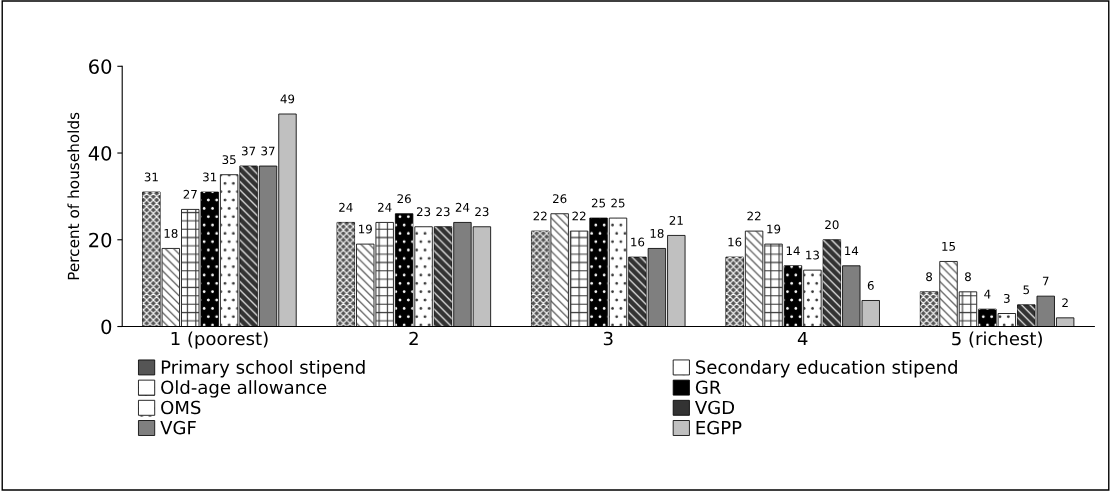 The width and height of the screenshot is (1111, 491). Describe the element at coordinates (676, 220) in the screenshot. I see `data-label: 21` at that location.